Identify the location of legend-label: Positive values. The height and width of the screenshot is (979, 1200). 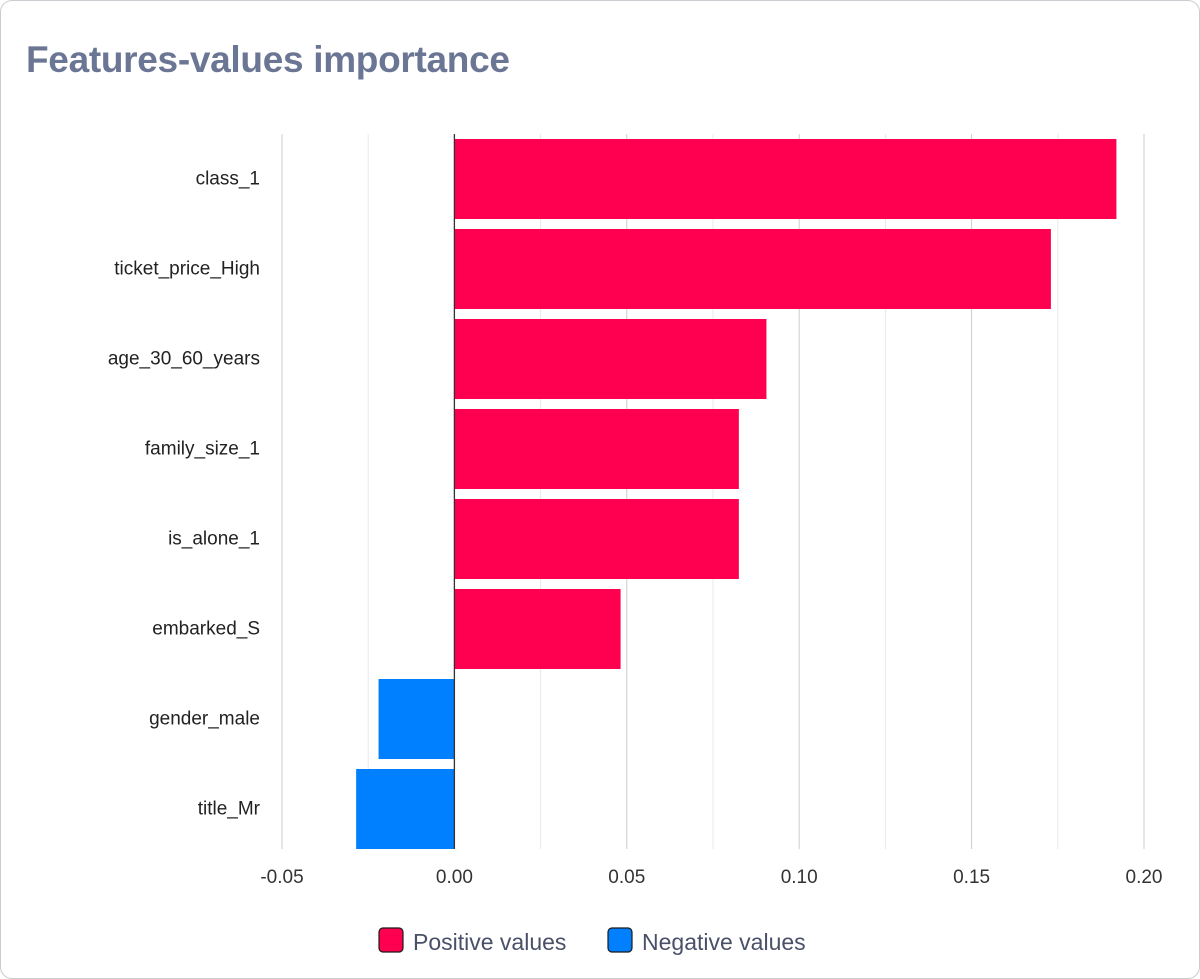
(489, 942).